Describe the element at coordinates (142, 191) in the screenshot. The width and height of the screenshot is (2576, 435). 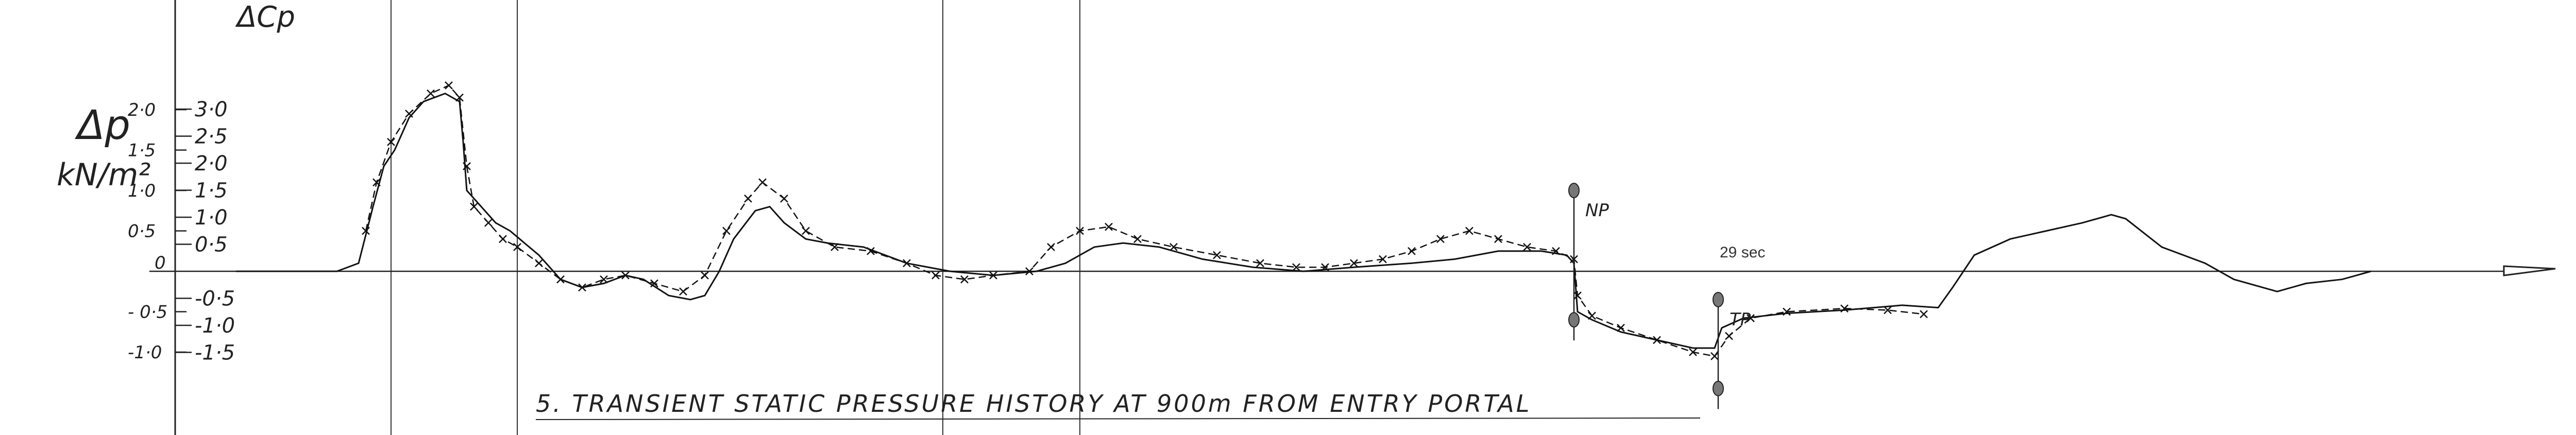
I see `tick-label-left-2: 1·0` at that location.